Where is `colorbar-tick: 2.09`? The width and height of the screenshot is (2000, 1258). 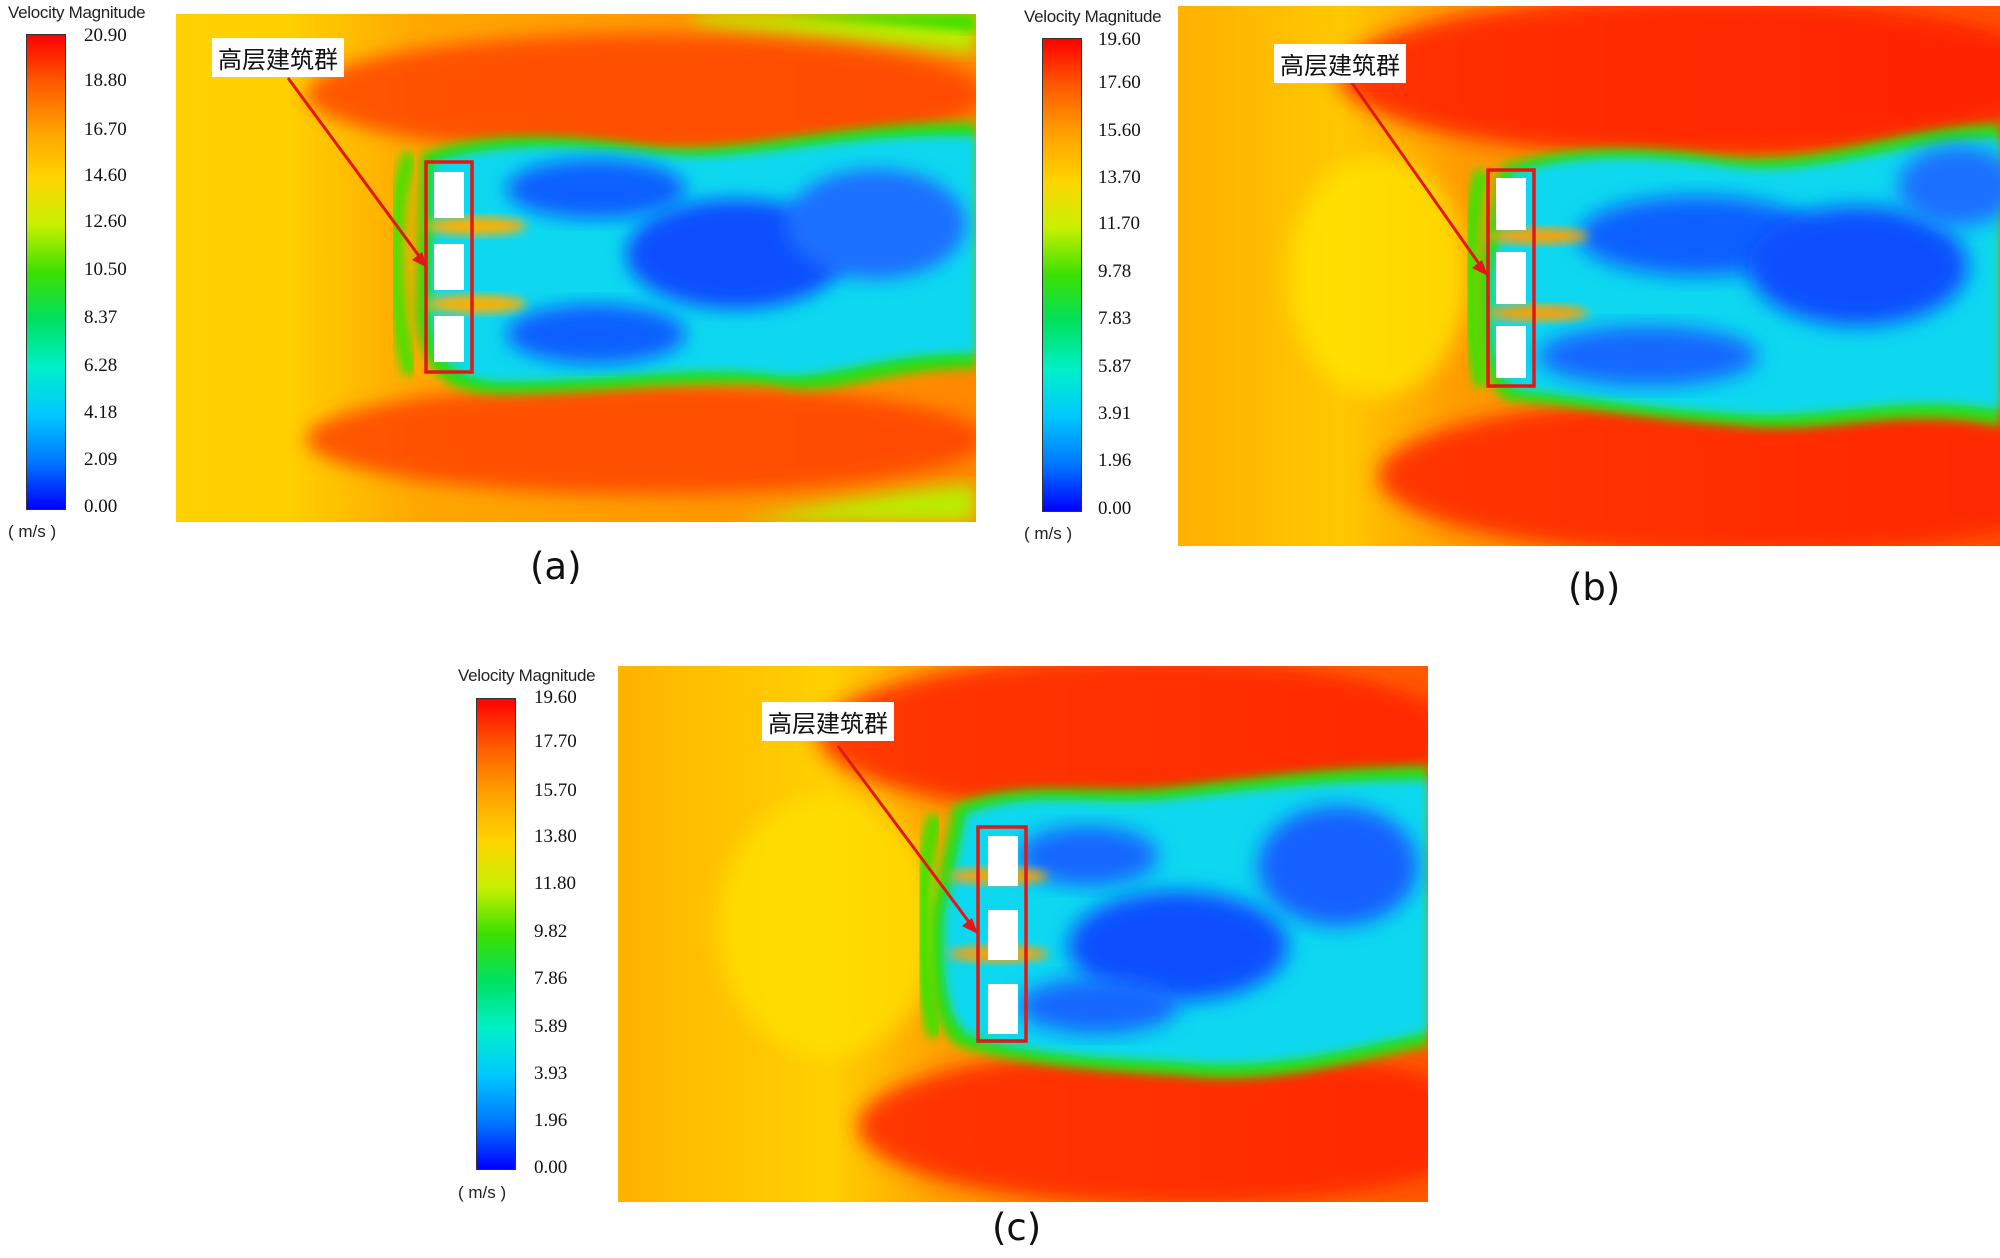 colorbar-tick: 2.09 is located at coordinates (101, 459).